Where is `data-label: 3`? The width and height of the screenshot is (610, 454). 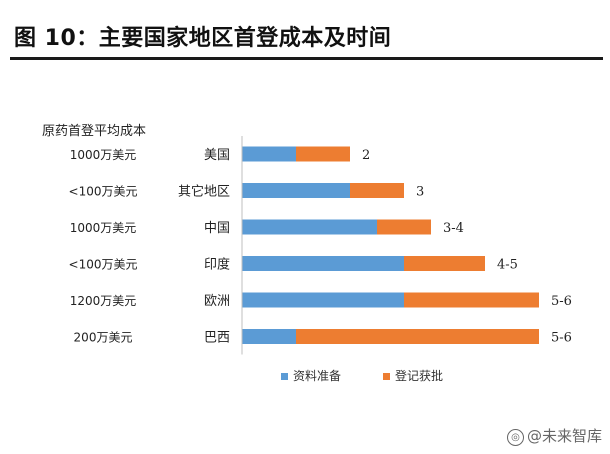
data-label: 3 is located at coordinates (420, 192).